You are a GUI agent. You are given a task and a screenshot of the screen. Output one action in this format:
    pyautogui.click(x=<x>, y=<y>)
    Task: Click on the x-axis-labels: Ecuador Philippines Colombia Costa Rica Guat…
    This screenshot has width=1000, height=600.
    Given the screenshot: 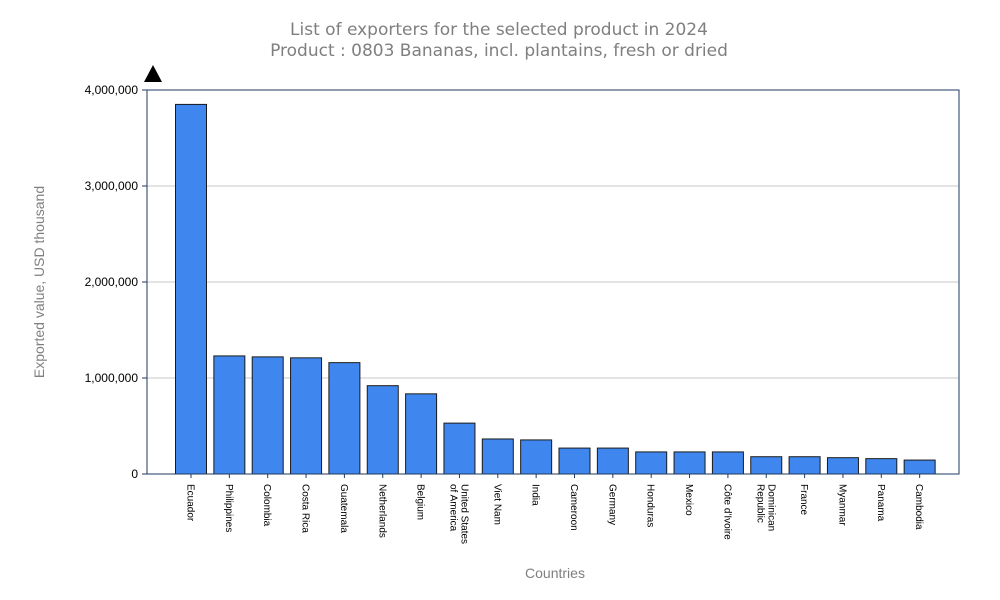 What is the action you would take?
    pyautogui.click(x=554, y=509)
    